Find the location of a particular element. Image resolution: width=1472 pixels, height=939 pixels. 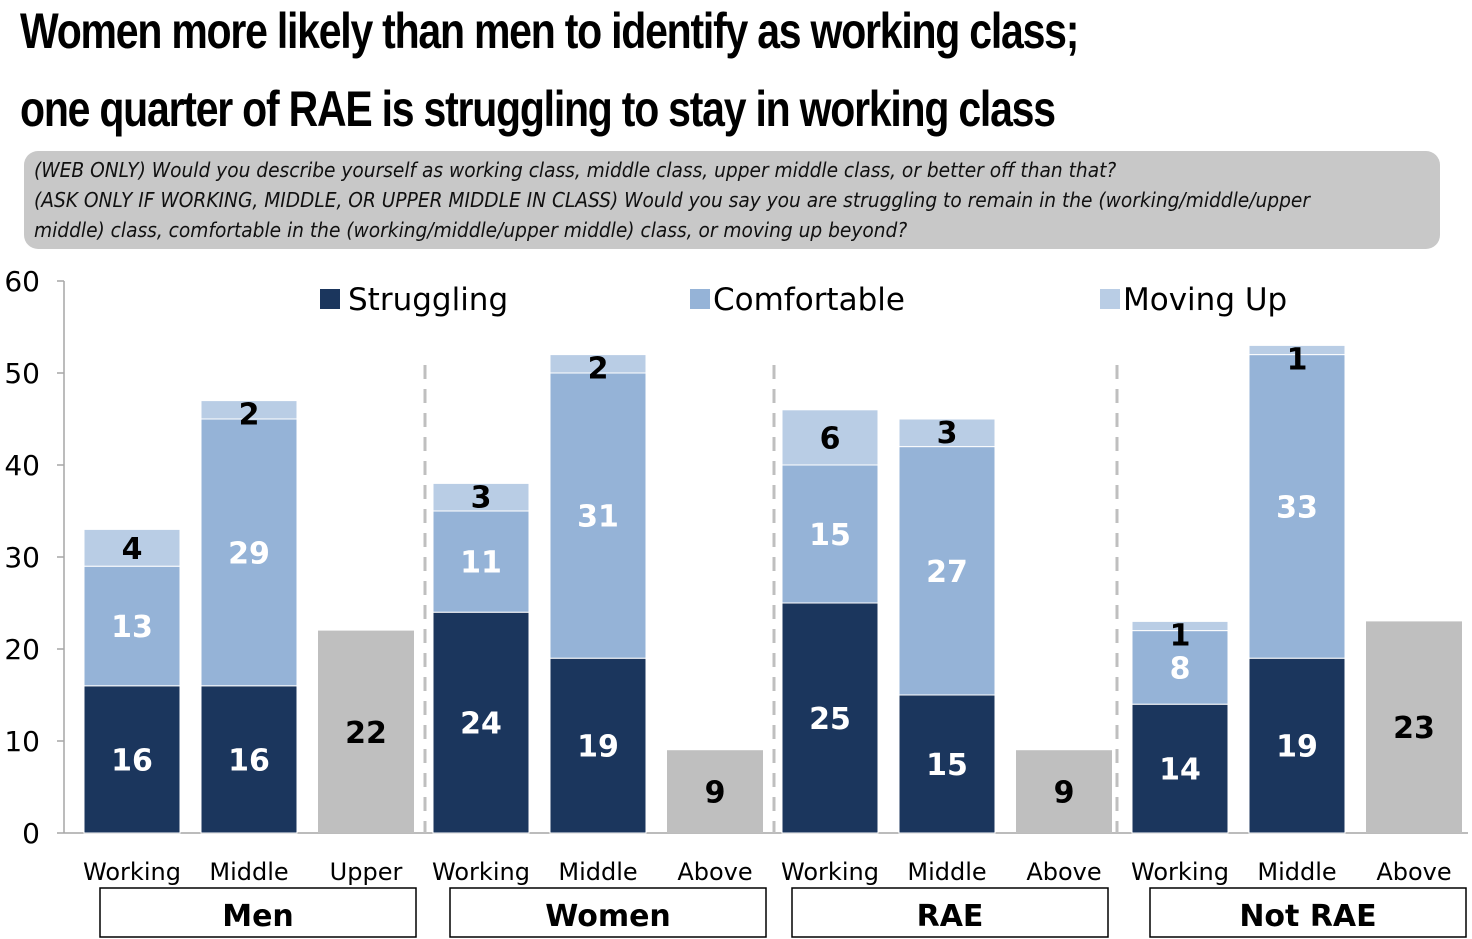

question-box is located at coordinates (732, 200).